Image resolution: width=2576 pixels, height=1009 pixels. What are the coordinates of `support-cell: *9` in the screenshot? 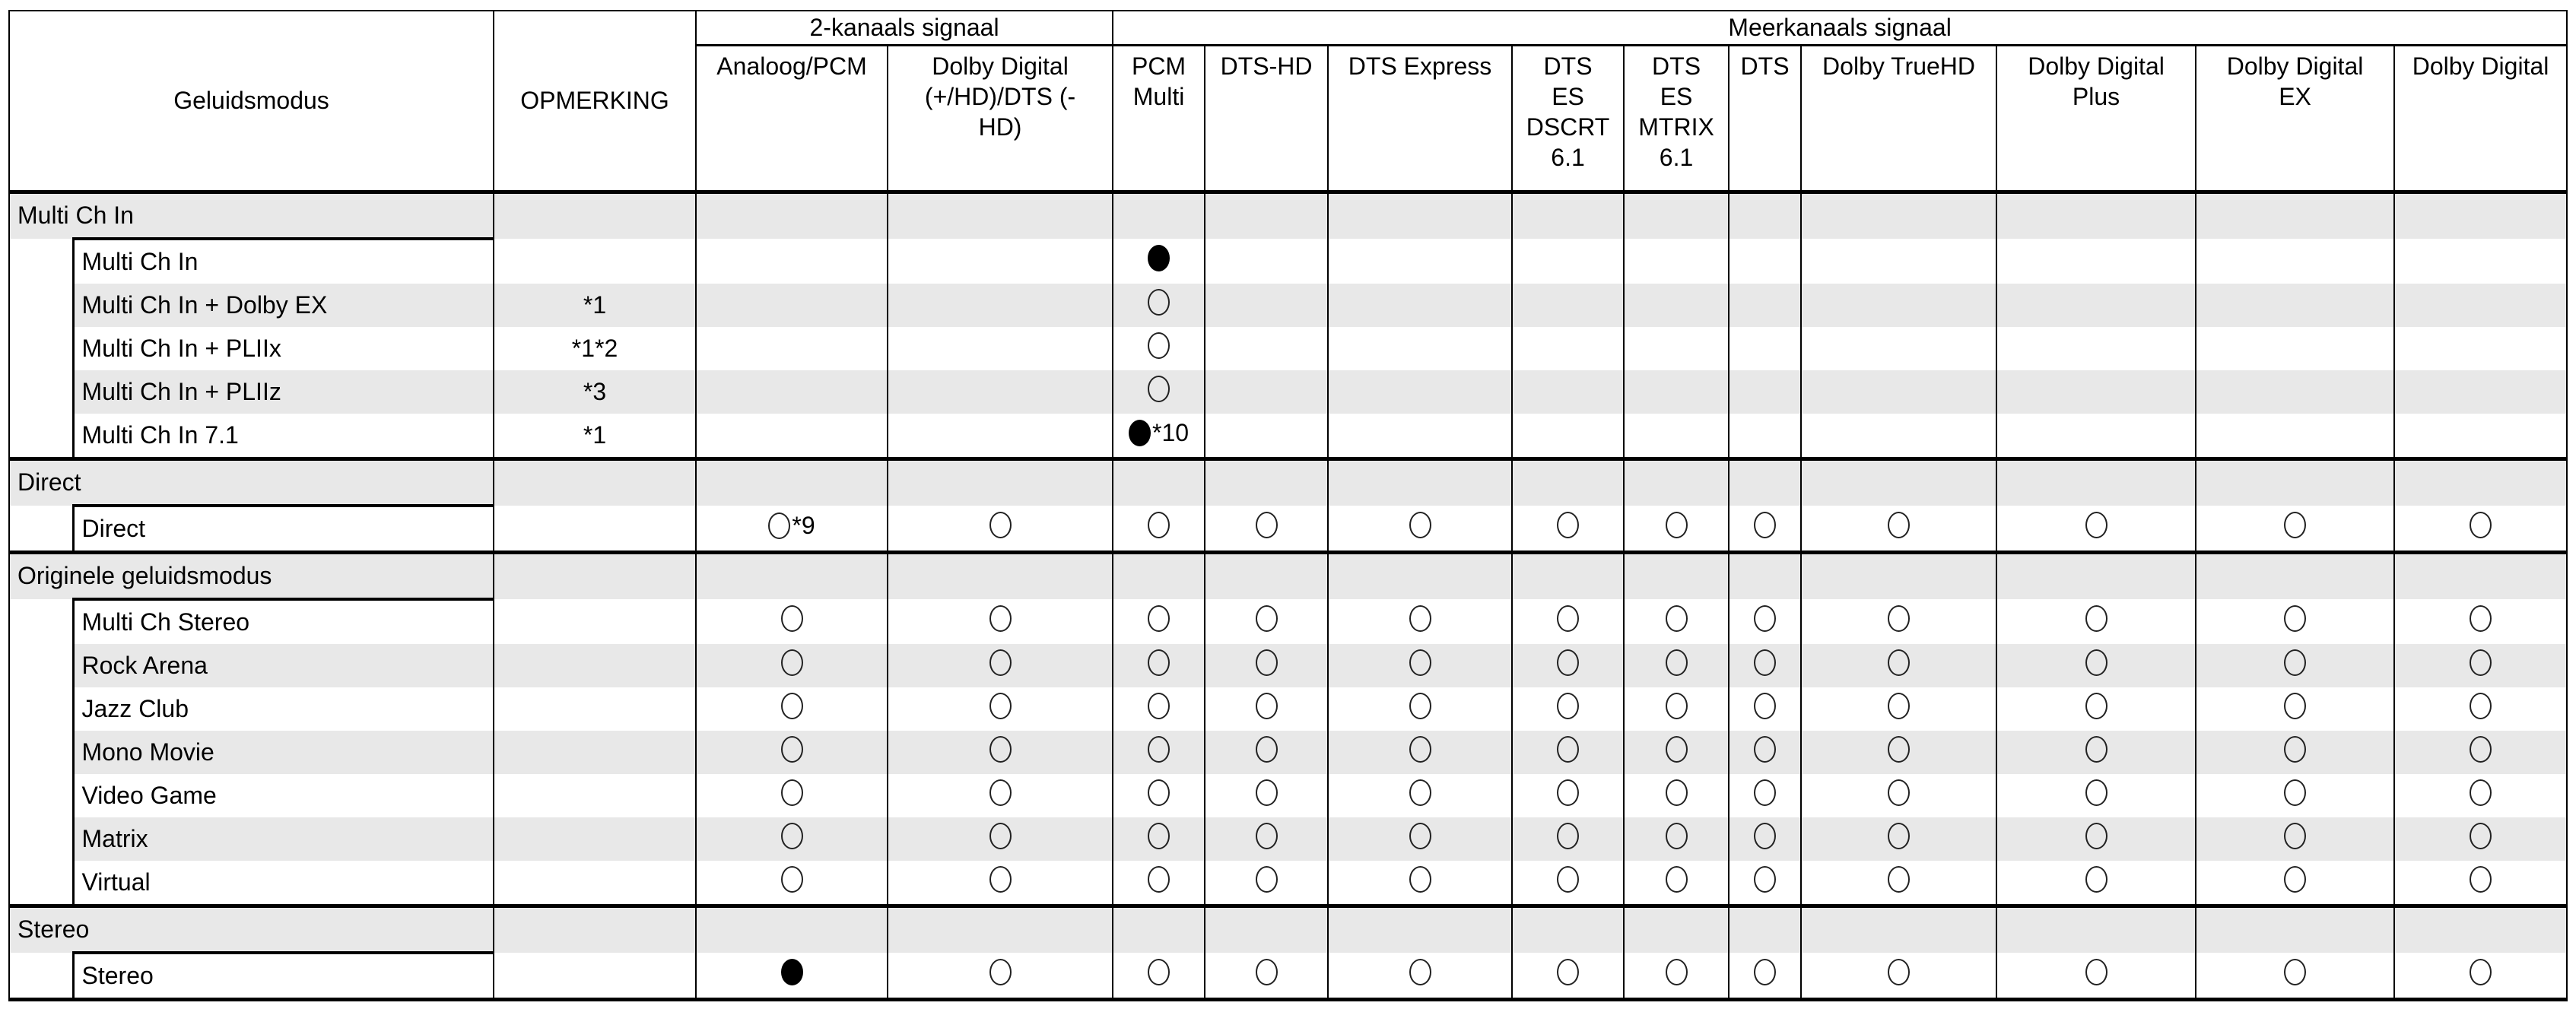 It's located at (792, 529).